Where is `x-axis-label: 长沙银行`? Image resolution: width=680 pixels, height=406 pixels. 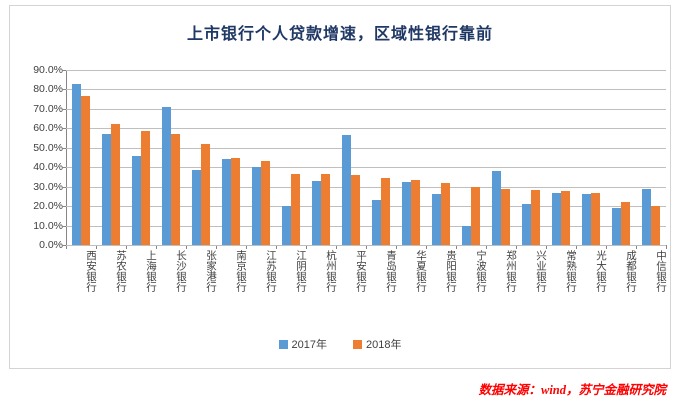 x-axis-label: 长沙银行 is located at coordinates (181, 271).